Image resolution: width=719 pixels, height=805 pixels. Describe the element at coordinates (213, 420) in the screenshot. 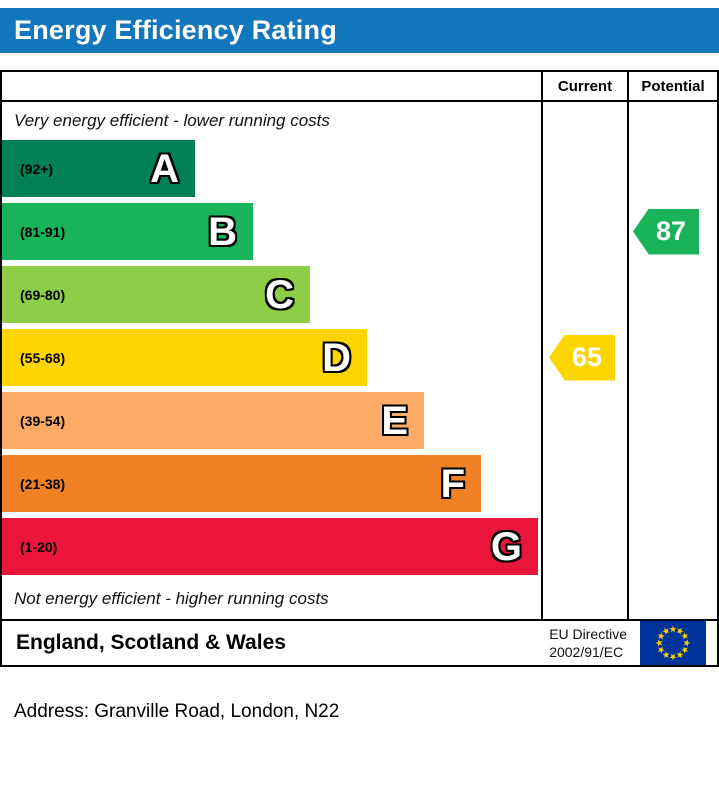

I see `band-bar-e: (39-54) E` at that location.